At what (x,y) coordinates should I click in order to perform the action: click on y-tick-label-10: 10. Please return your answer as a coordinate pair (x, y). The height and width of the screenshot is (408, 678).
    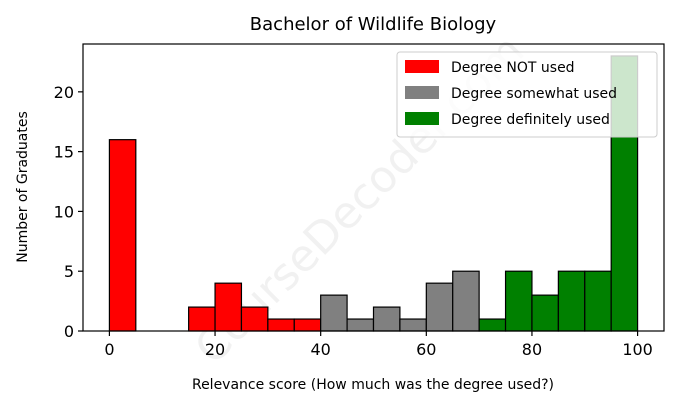
    Looking at the image, I should click on (64, 211).